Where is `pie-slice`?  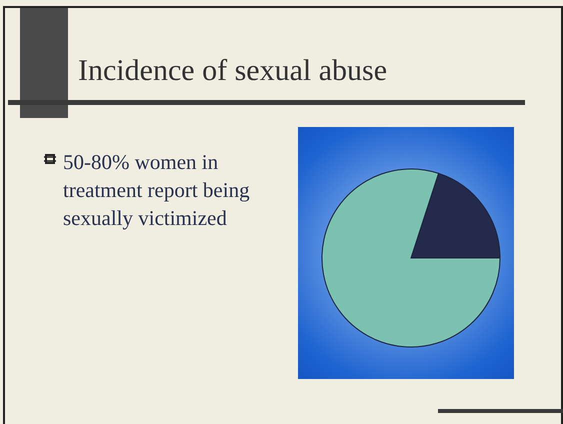 pie-slice is located at coordinates (411, 258).